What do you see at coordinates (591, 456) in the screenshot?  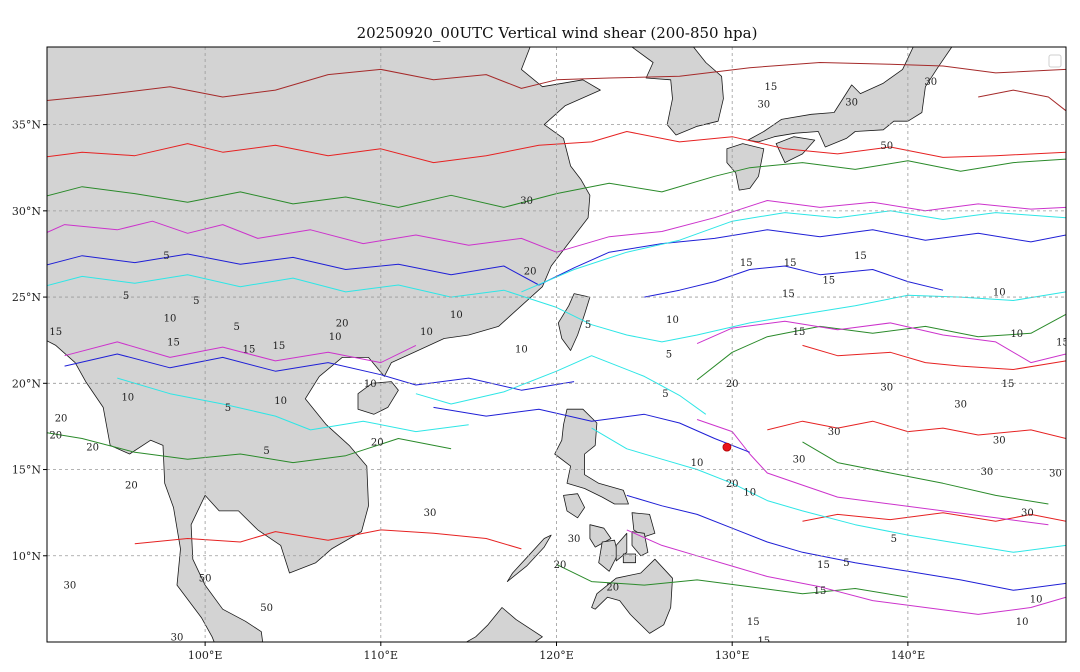 I see `luzon-land` at bounding box center [591, 456].